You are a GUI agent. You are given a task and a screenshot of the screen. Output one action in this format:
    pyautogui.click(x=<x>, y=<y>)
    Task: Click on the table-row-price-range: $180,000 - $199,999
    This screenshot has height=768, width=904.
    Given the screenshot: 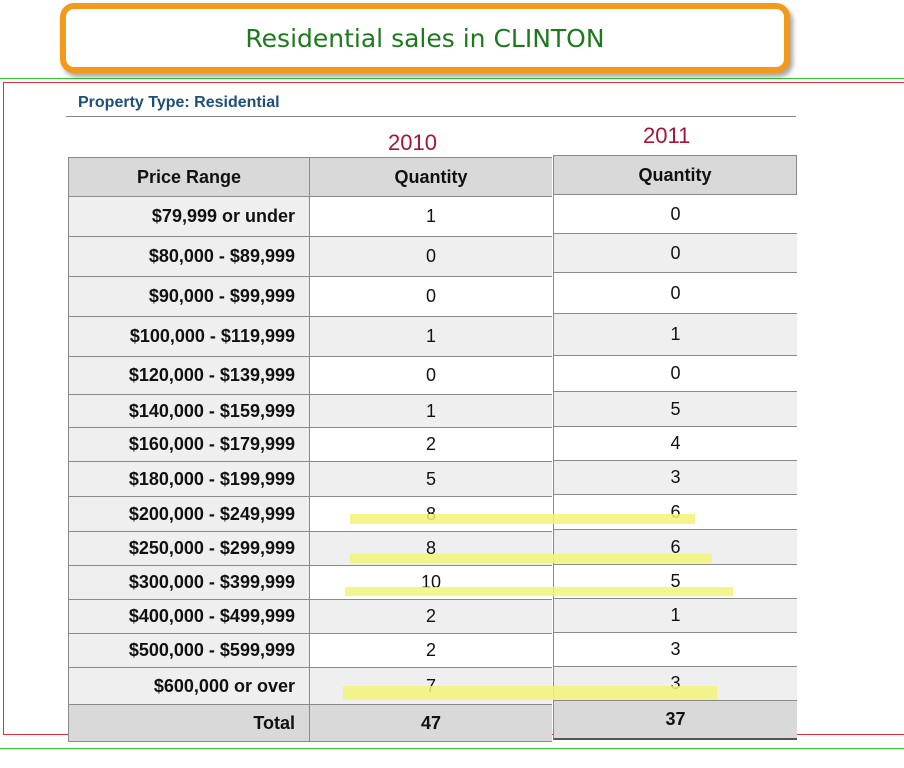 What is the action you would take?
    pyautogui.click(x=188, y=478)
    